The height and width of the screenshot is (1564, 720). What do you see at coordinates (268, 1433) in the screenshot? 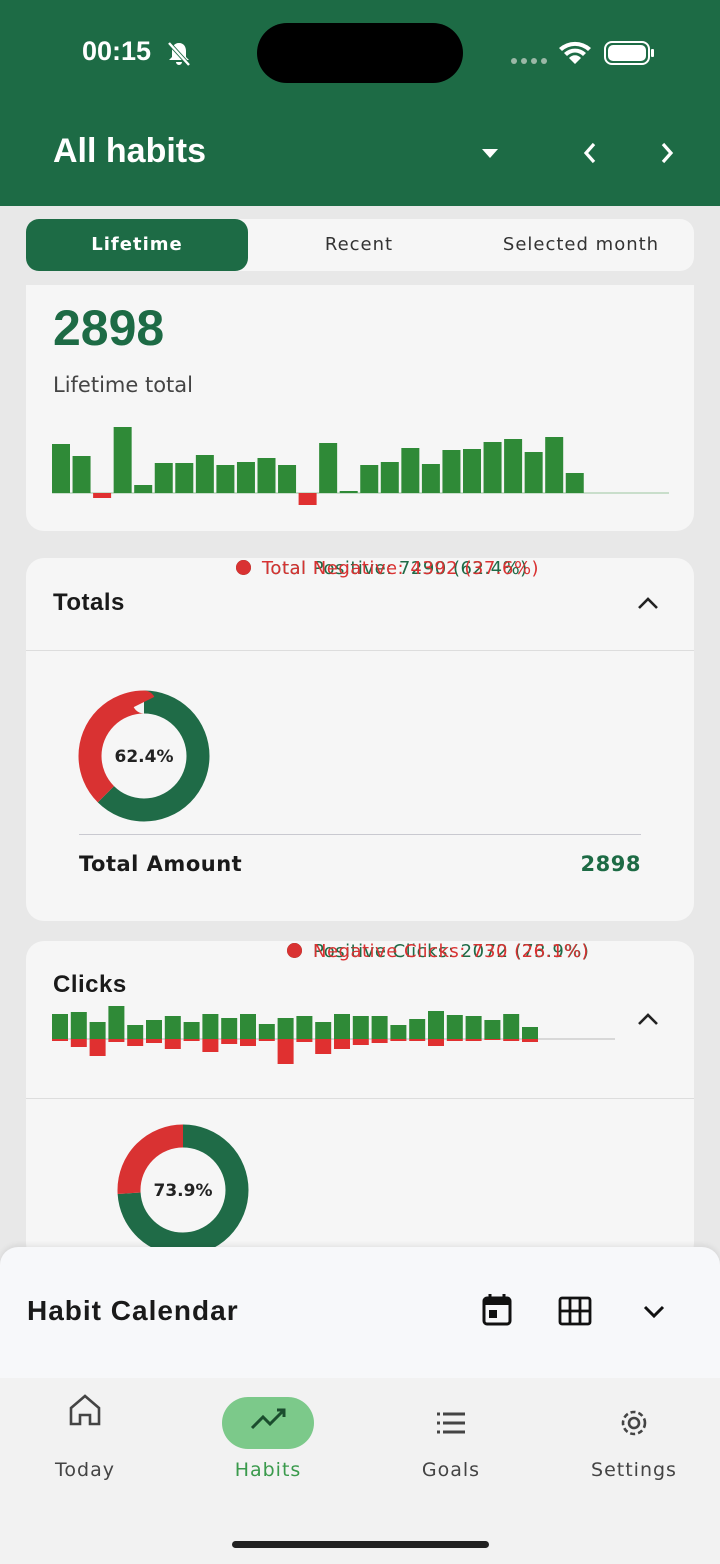
I see `nav-item: Habits` at bounding box center [268, 1433].